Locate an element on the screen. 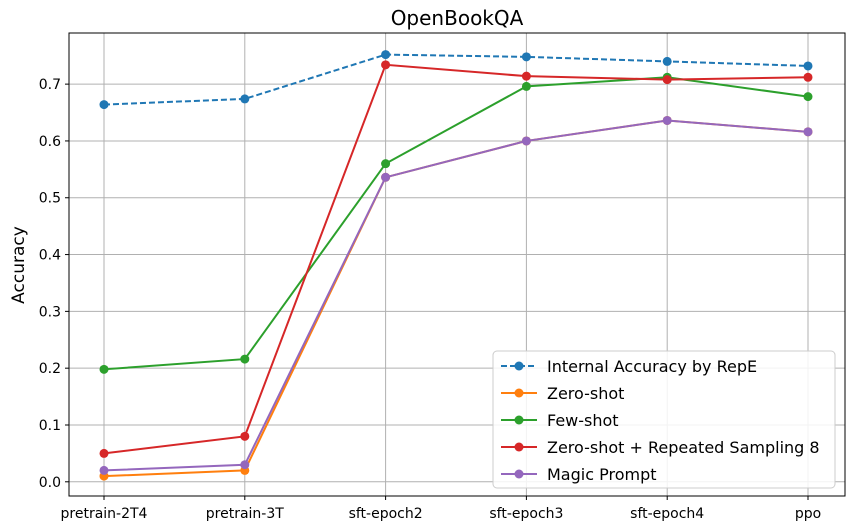  y-tick-label: 0.4 is located at coordinates (50, 256).